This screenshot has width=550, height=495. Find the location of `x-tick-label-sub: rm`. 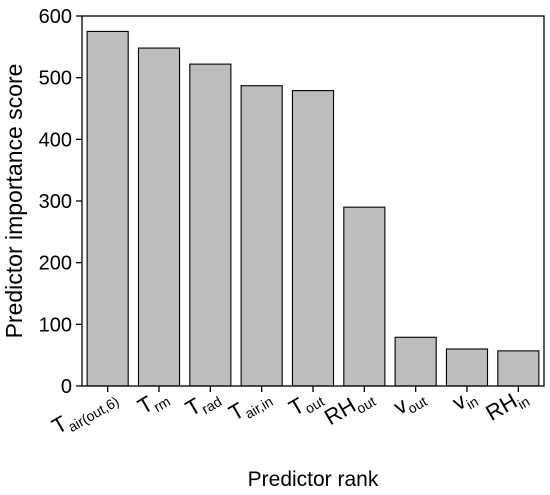

x-tick-label-sub: rm is located at coordinates (162, 404).